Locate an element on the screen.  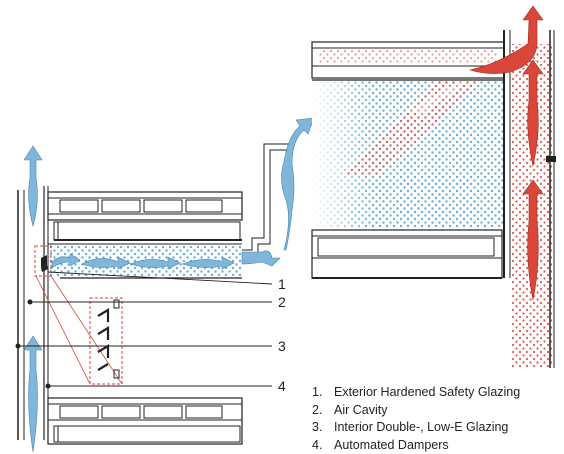
legend-item: 4. Automated Dampers is located at coordinates (380, 444).